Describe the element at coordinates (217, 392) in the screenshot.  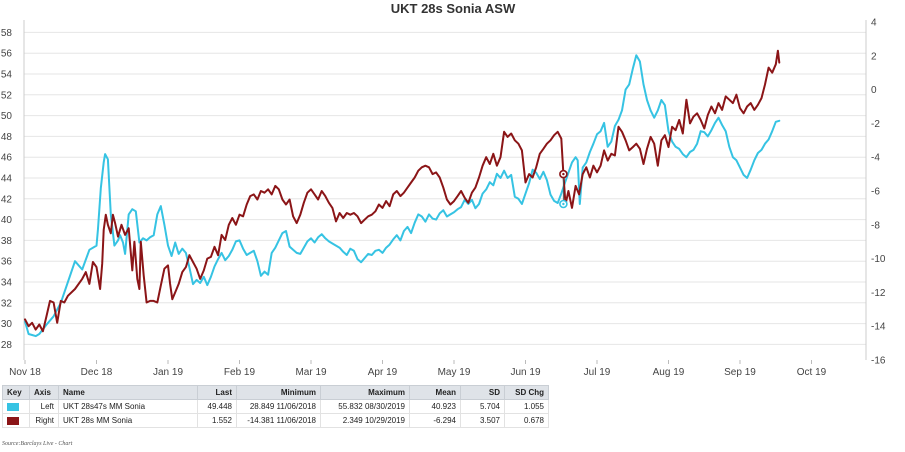
I see `header-last: Last` at that location.